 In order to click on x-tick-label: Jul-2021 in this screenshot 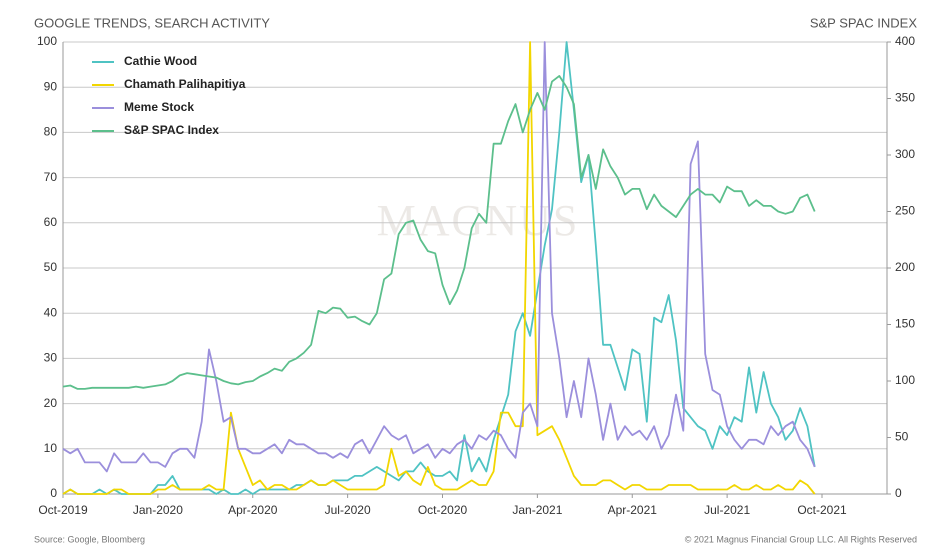, I will do `click(727, 510)`.